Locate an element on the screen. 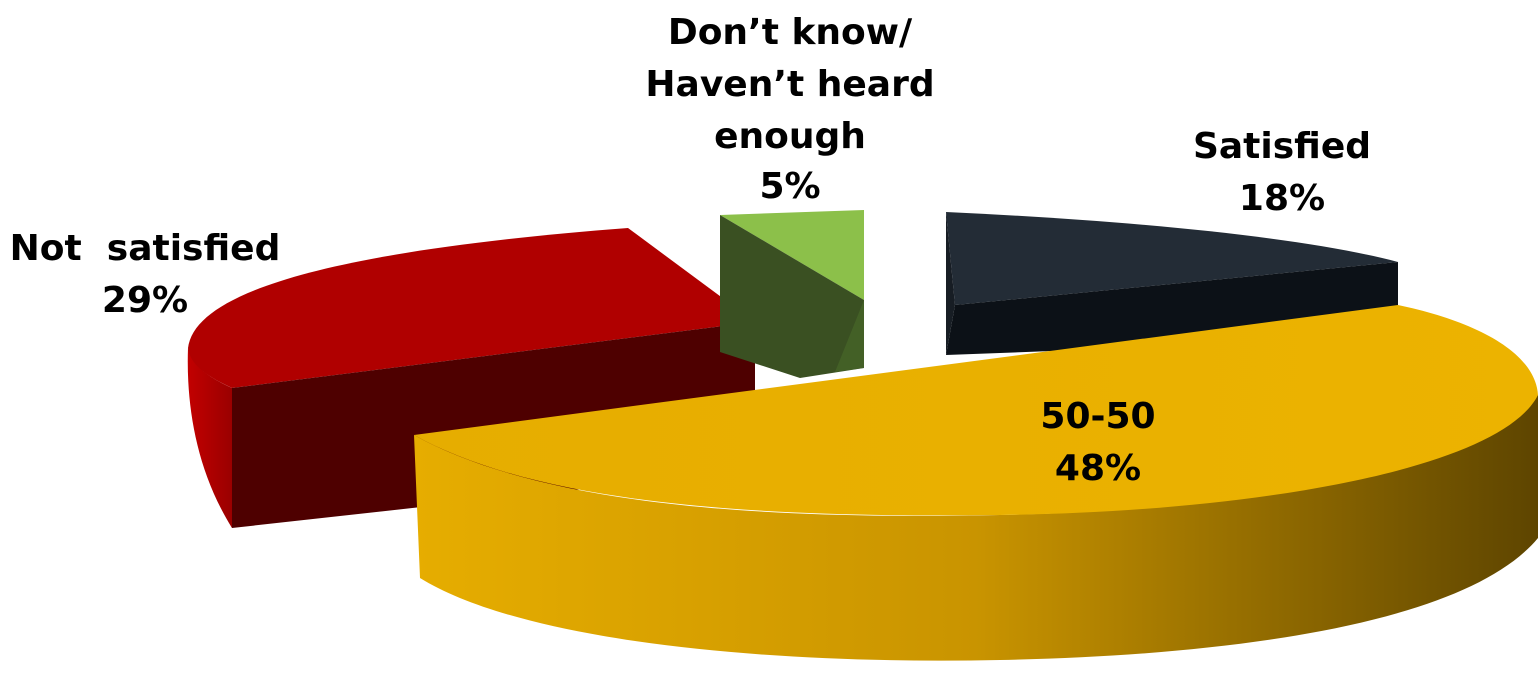  slice-dont-know-cut-light is located at coordinates (849, 336).